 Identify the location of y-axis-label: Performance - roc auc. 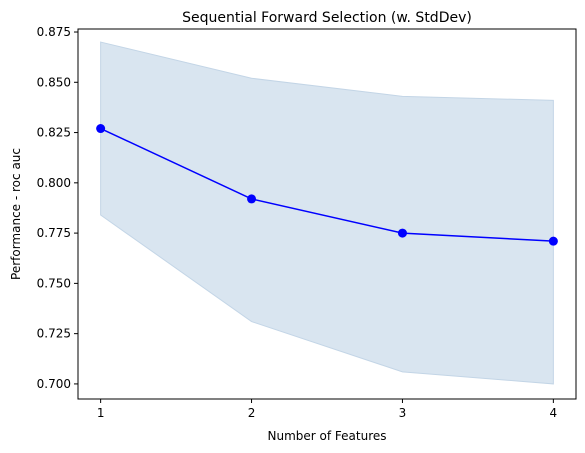
(16, 214).